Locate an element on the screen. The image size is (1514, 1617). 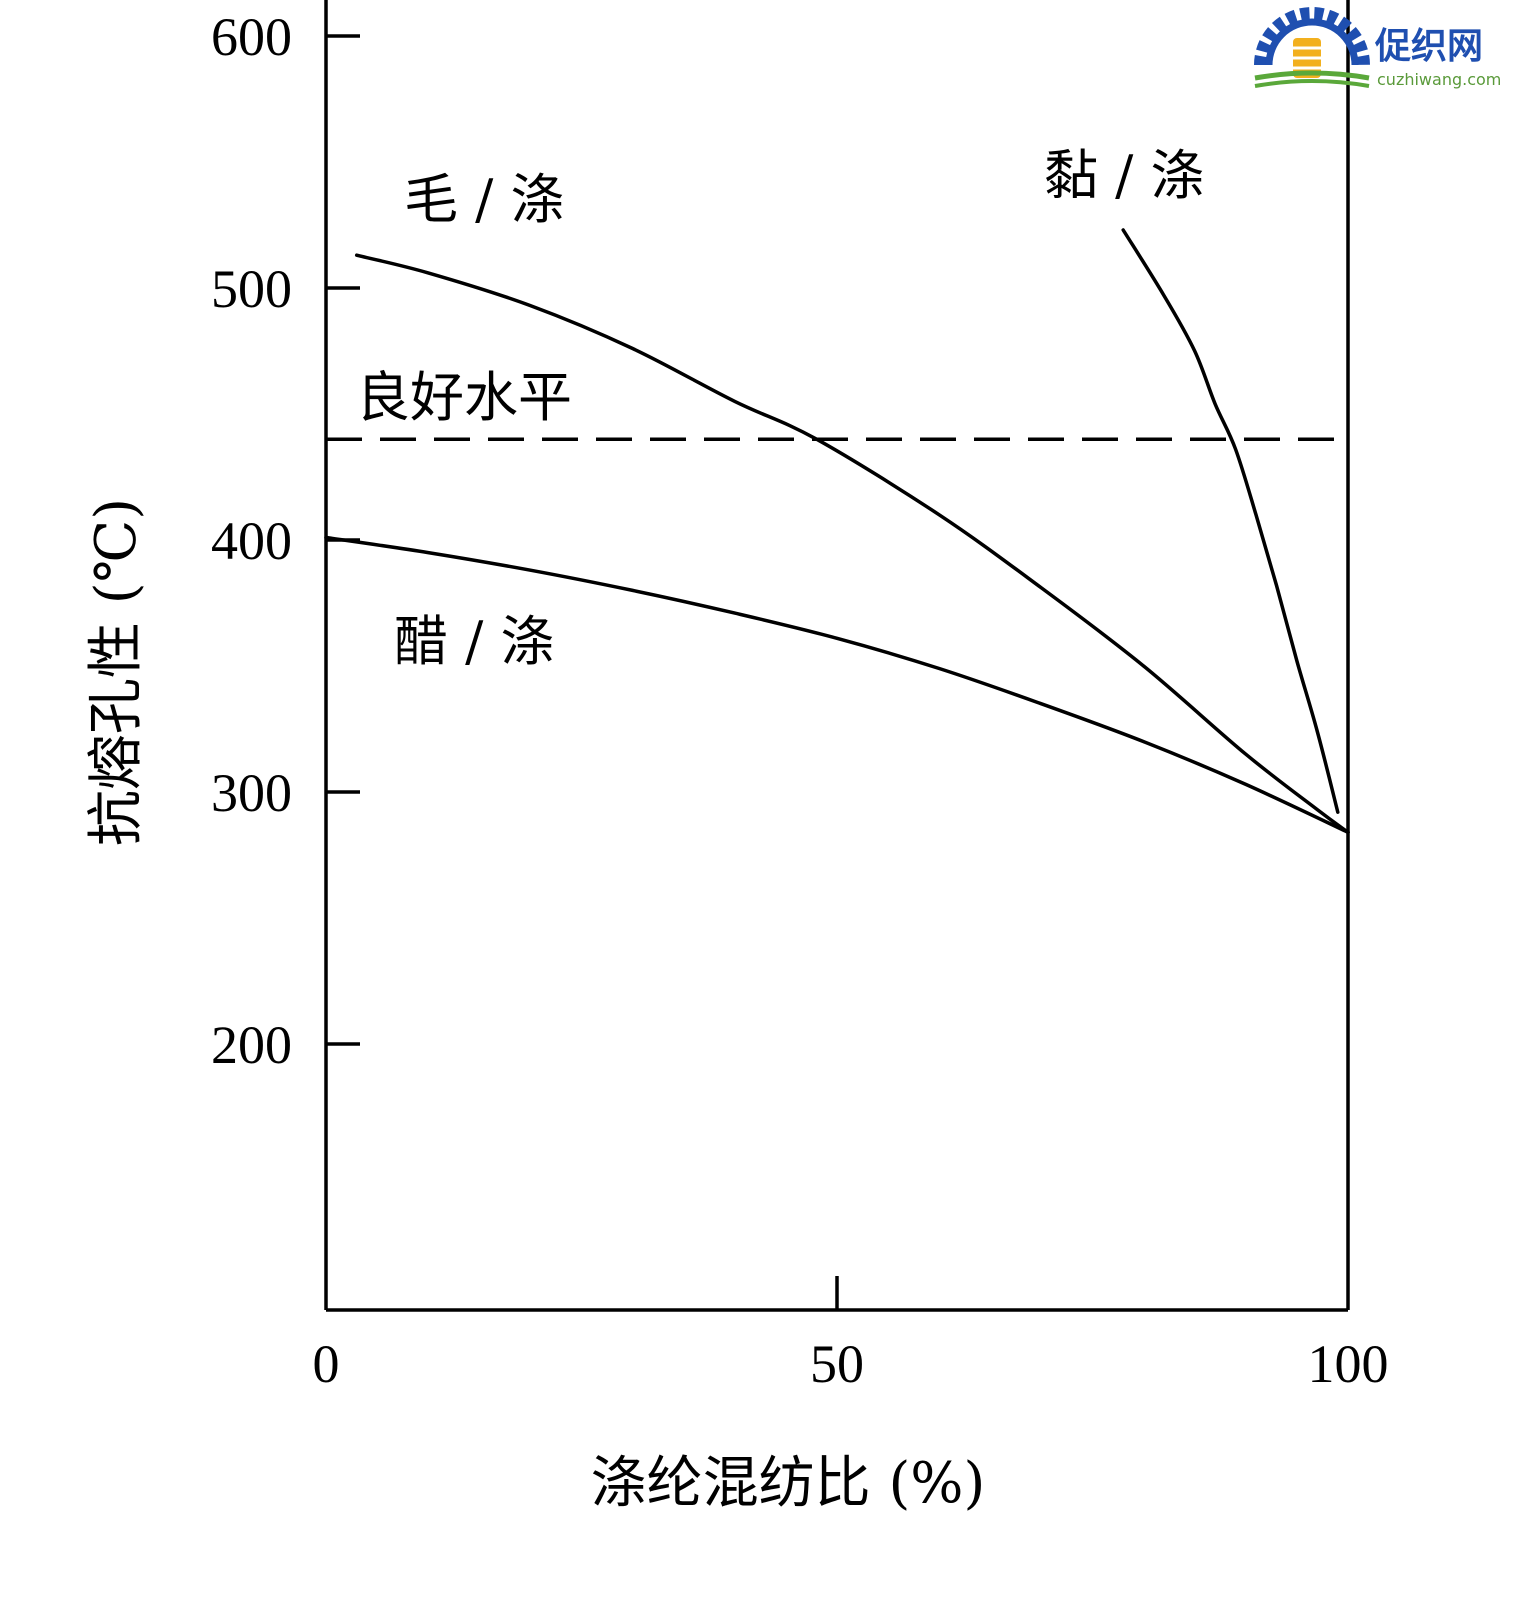
viscose-polyester-curve is located at coordinates (1230, 521).